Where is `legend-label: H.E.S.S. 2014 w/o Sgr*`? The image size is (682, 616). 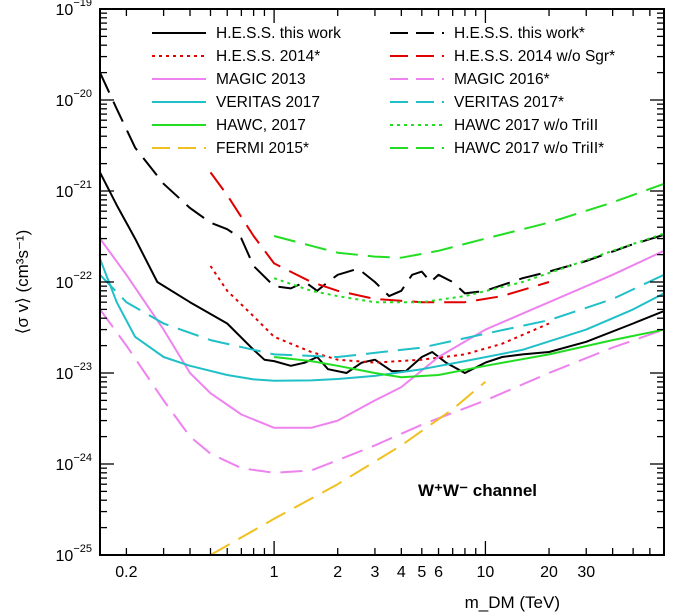 legend-label: H.E.S.S. 2014 w/o Sgr* is located at coordinates (534, 56).